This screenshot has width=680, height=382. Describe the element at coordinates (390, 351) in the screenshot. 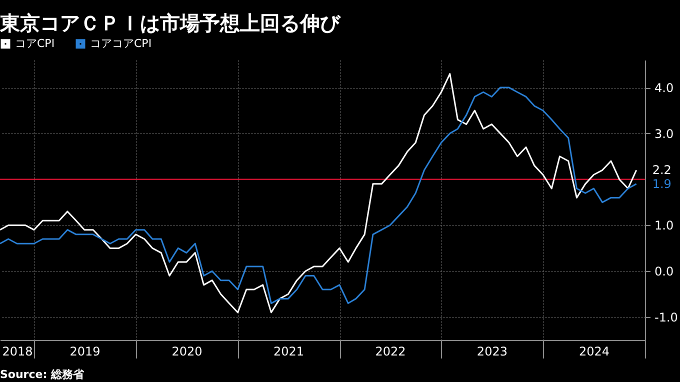

I see `x-tick-label: 2022` at that location.